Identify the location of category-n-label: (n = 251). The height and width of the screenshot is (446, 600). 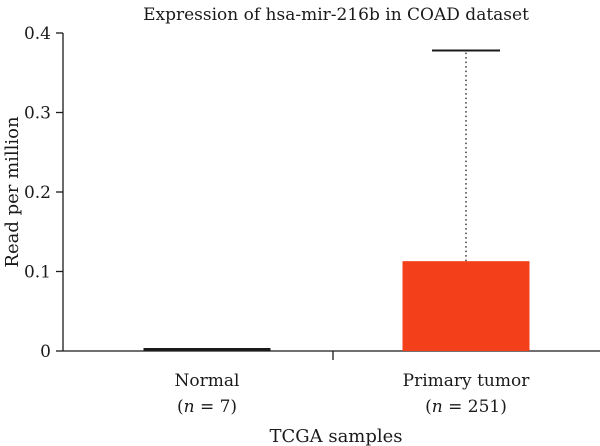
(466, 407).